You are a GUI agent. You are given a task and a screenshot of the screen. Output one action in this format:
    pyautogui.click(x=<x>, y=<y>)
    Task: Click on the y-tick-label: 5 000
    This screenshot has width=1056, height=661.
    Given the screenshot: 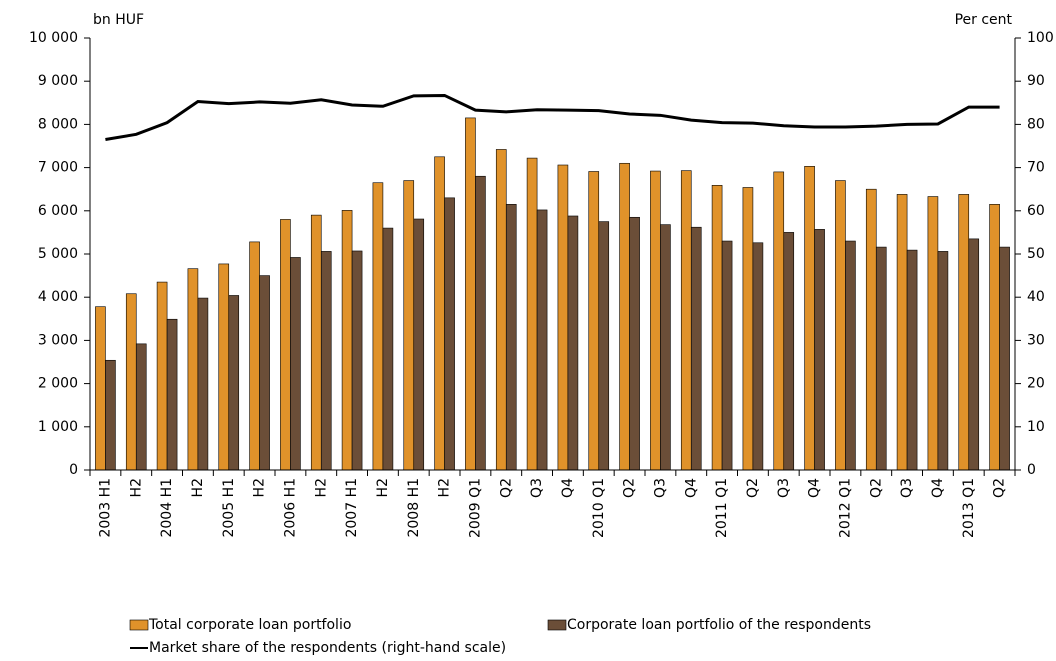 What is the action you would take?
    pyautogui.click(x=58, y=254)
    